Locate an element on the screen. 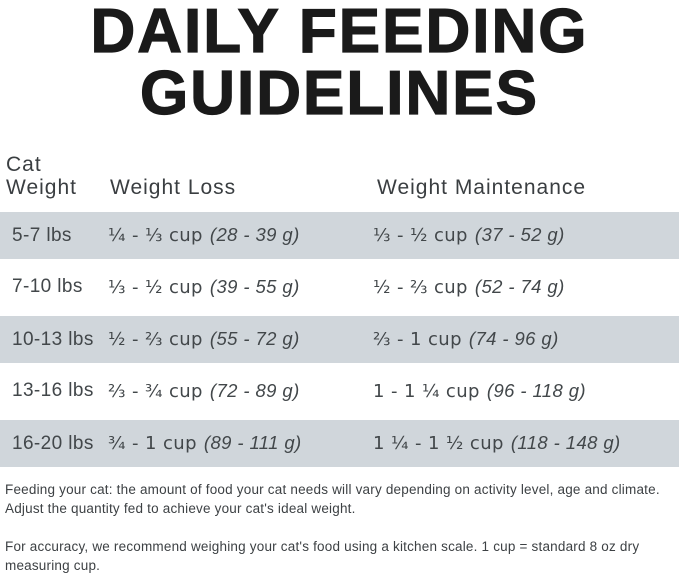 This screenshot has height=575, width=679. grams-text: (28 - 39 g) is located at coordinates (254, 234).